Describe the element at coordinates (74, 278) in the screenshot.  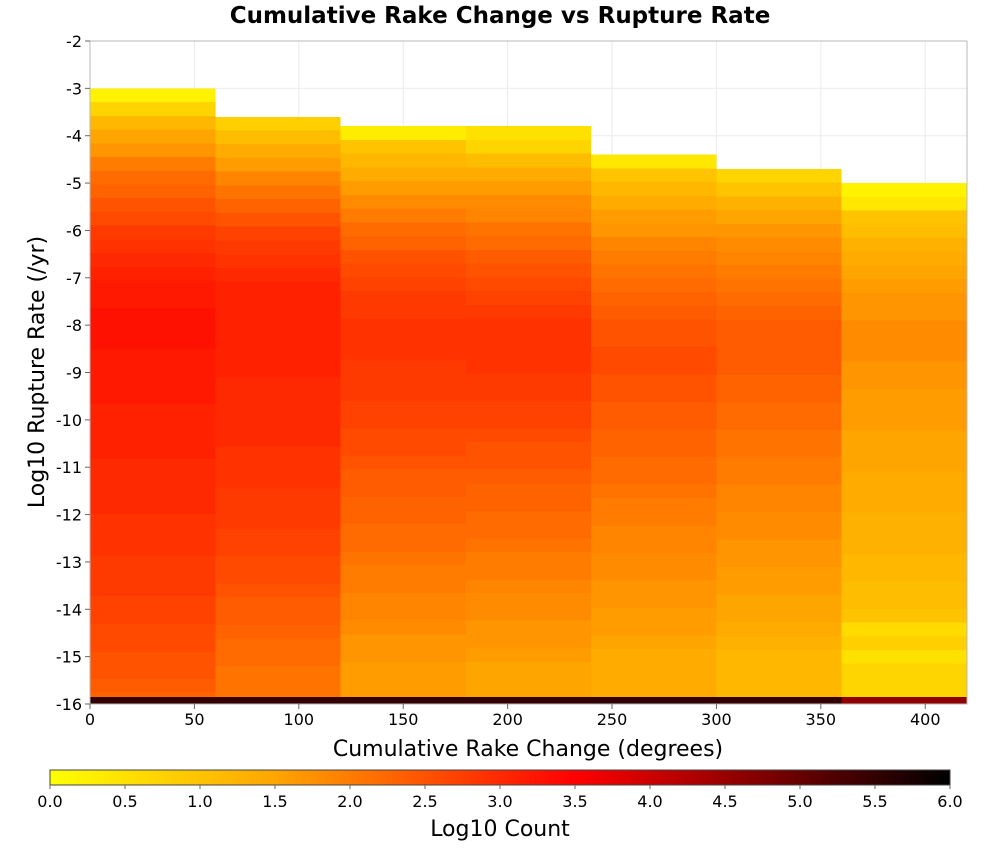
I see `y-tick-label: -7` at that location.